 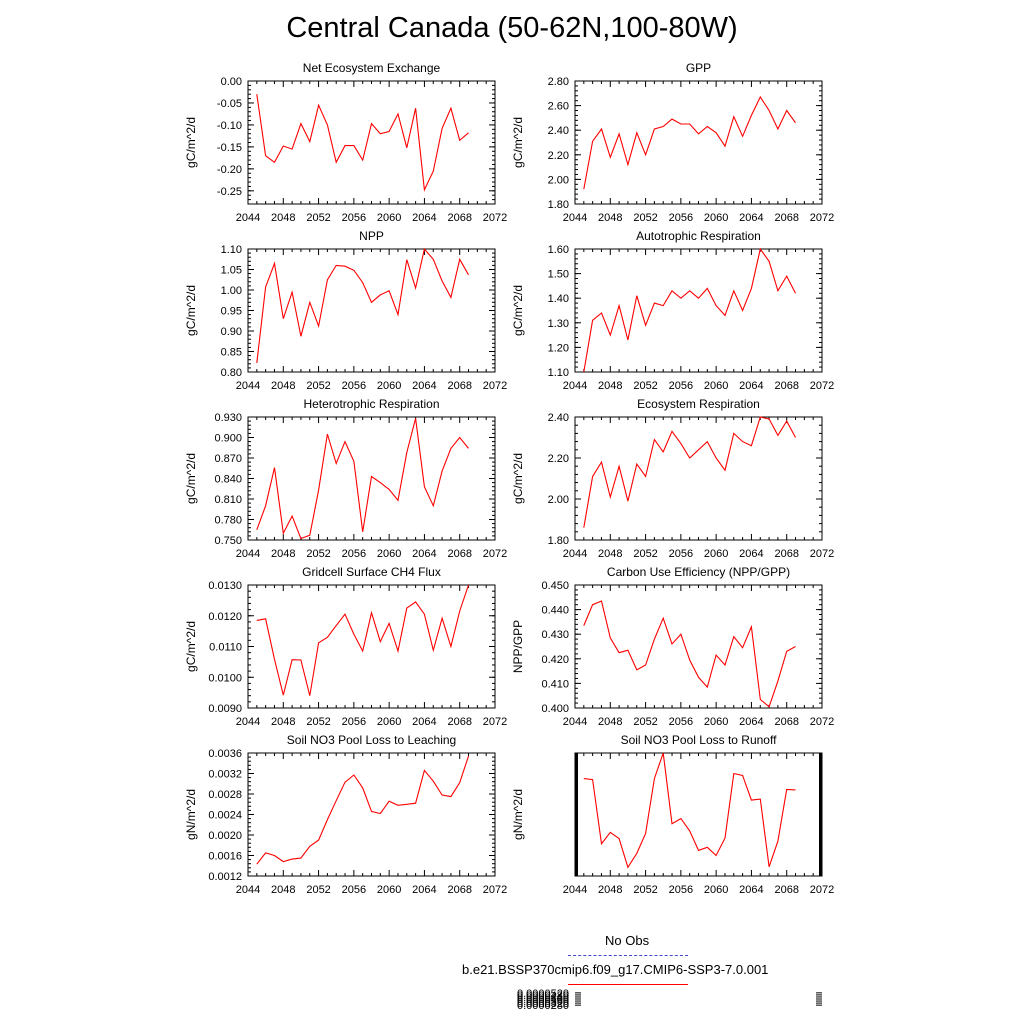 I want to click on y-tick-label: 0.400, so click(x=555, y=709).